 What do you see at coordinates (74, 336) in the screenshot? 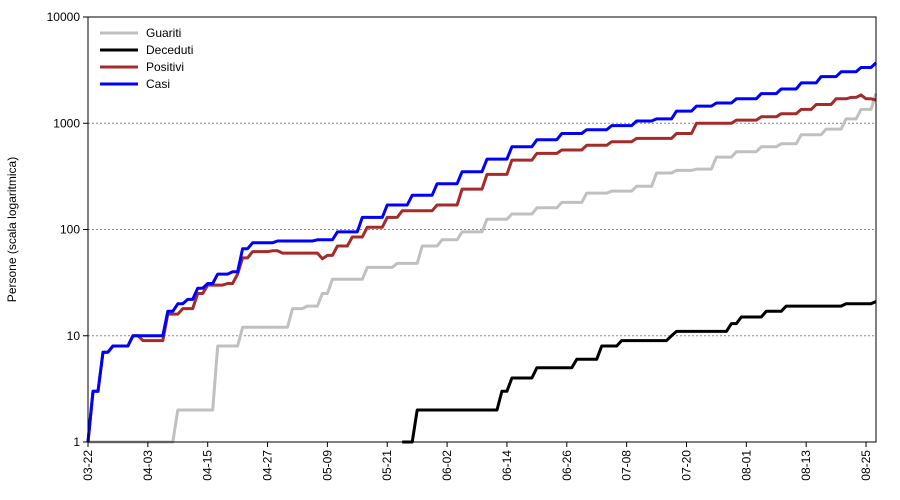
I see `y-tick-label: 10` at bounding box center [74, 336].